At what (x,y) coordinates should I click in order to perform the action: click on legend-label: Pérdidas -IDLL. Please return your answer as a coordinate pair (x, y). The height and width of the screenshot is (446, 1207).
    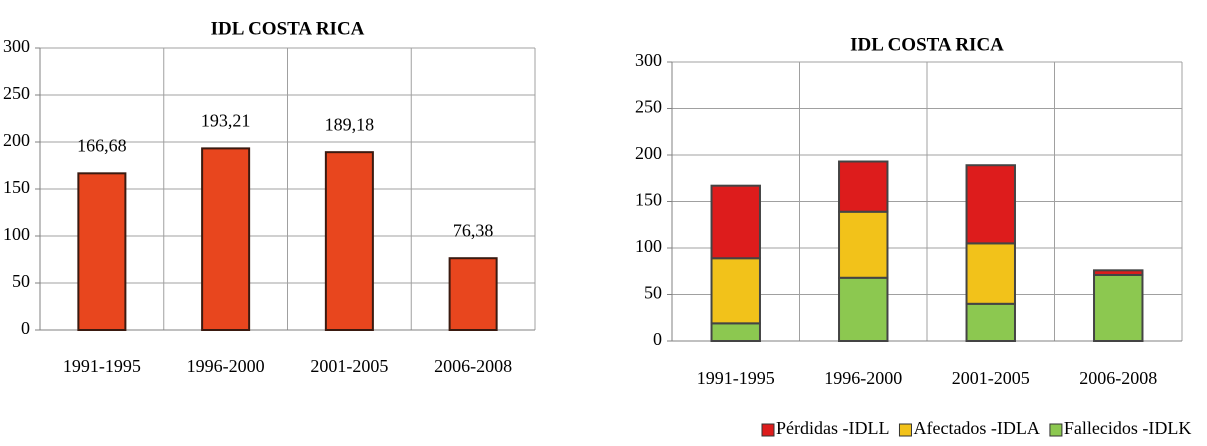
    Looking at the image, I should click on (832, 428).